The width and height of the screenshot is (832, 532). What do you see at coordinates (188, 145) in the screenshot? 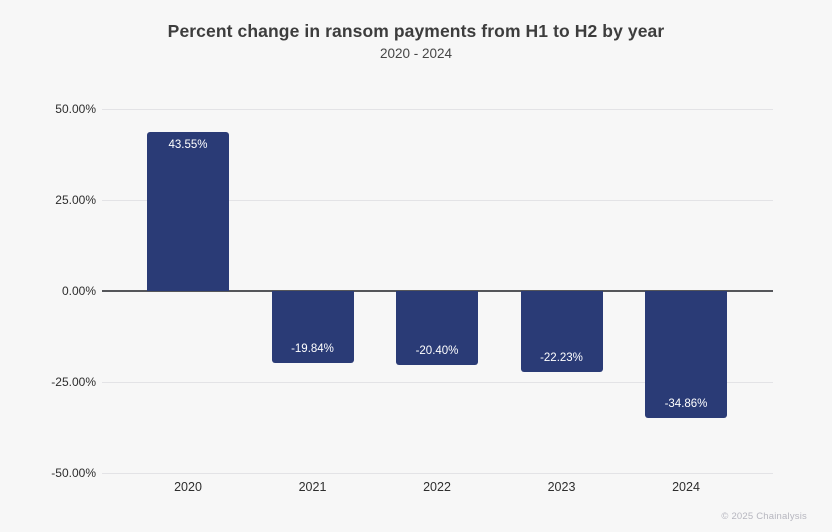
I see `bar-value-label: 43.55%` at bounding box center [188, 145].